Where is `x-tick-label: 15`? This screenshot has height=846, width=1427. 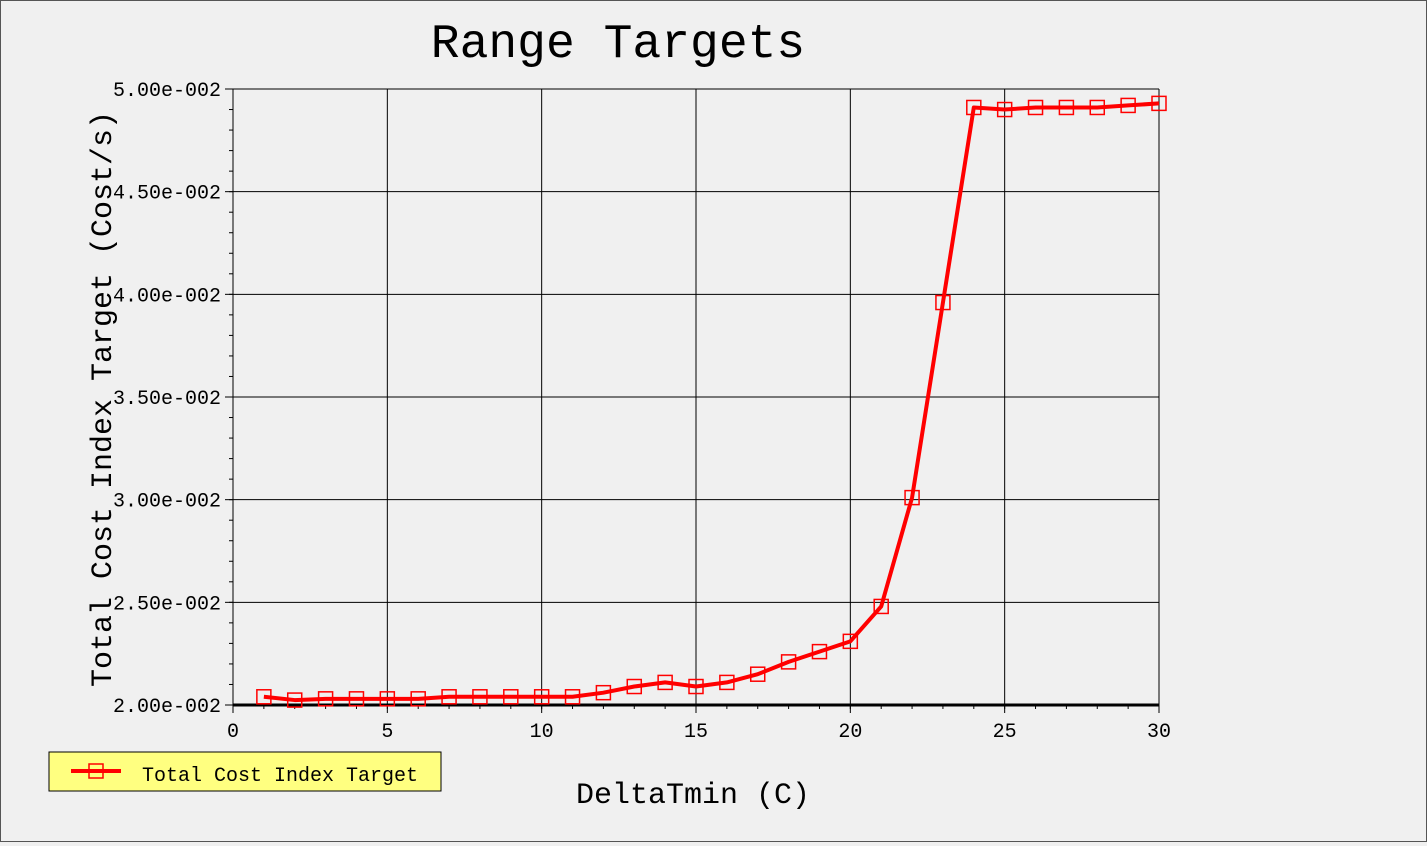 x-tick-label: 15 is located at coordinates (696, 732).